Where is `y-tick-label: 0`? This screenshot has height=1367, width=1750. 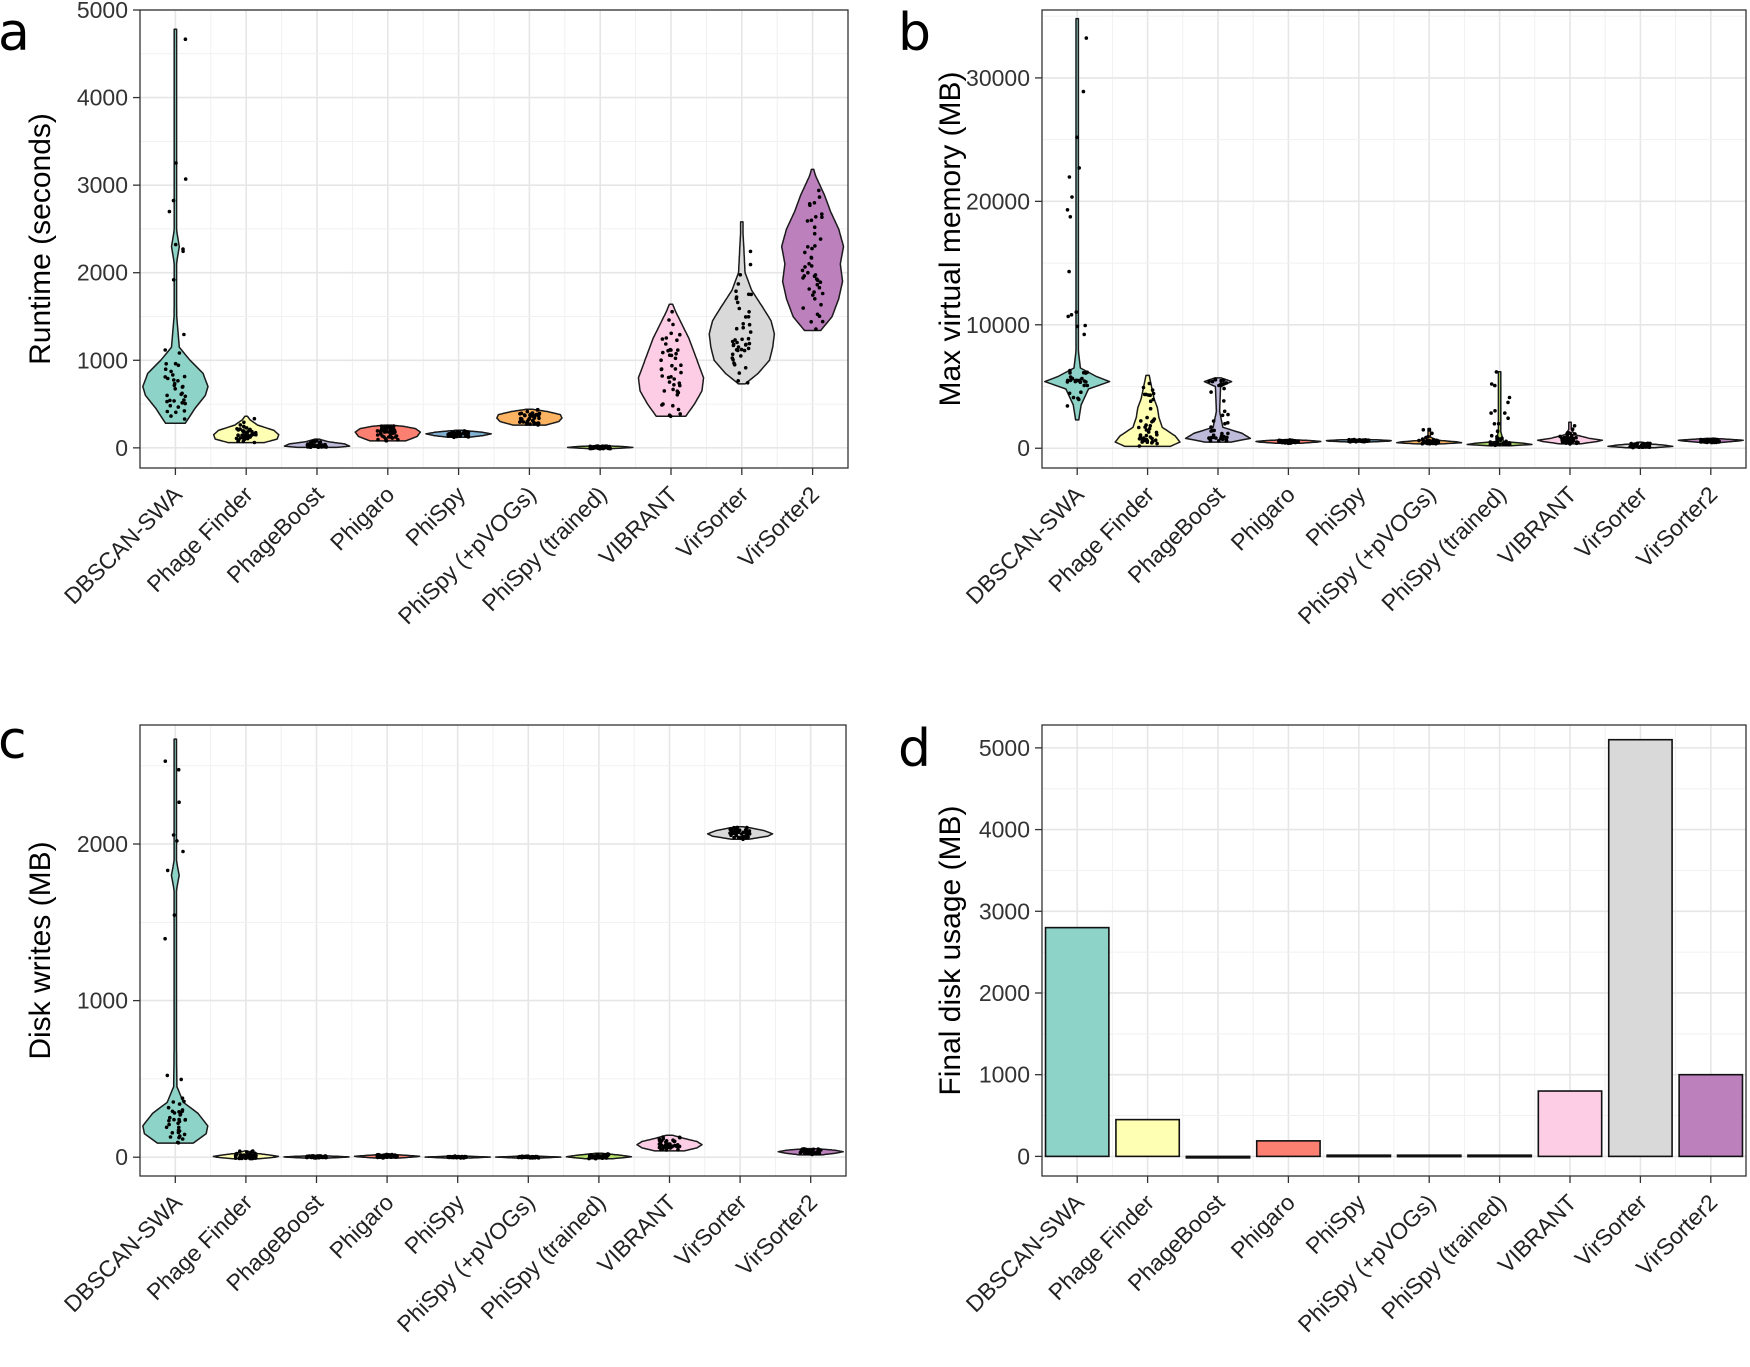 y-tick-label: 0 is located at coordinates (121, 1157).